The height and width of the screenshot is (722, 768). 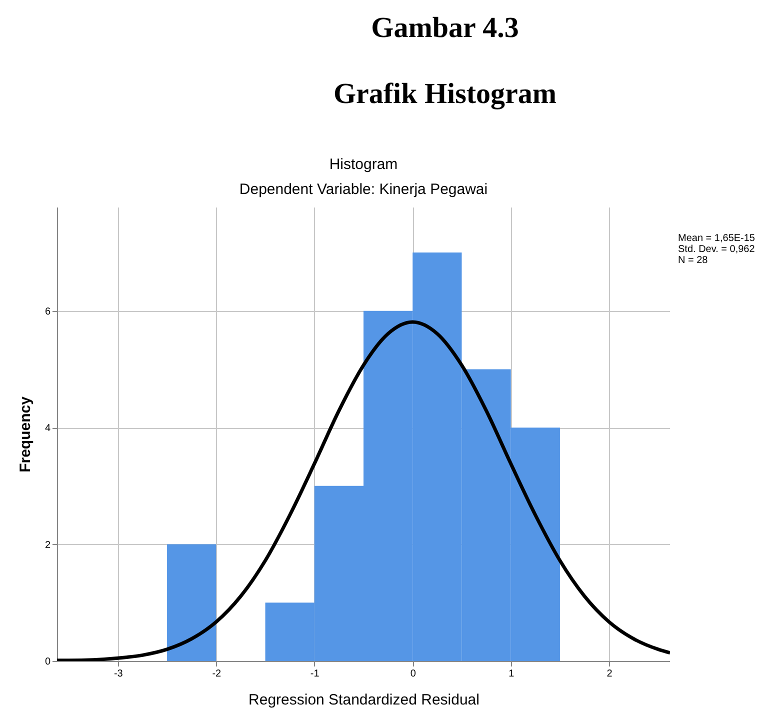 I want to click on chart-title: Histogram, so click(x=363, y=164).